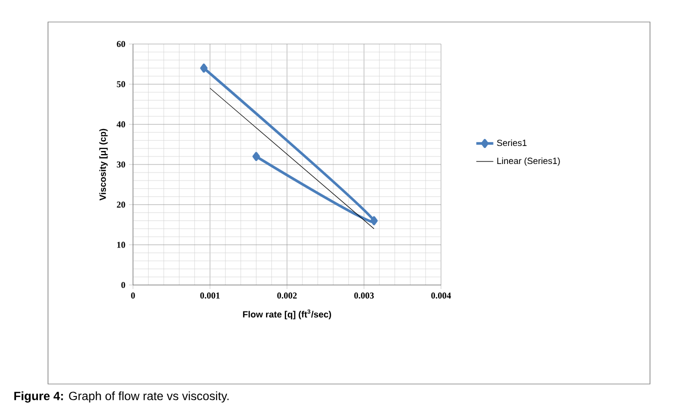 Image resolution: width=673 pixels, height=416 pixels. What do you see at coordinates (121, 205) in the screenshot?
I see `y-tick-label: 20` at bounding box center [121, 205].